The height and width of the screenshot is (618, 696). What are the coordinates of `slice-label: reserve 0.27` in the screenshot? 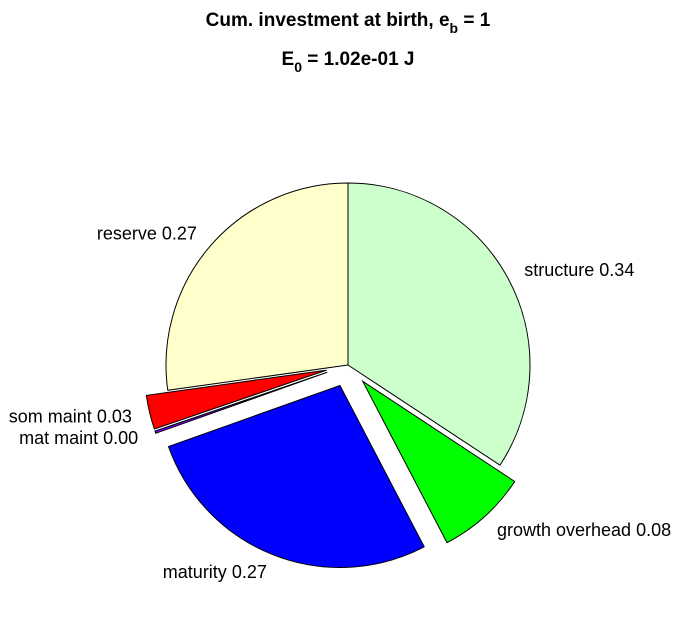 It's located at (147, 234).